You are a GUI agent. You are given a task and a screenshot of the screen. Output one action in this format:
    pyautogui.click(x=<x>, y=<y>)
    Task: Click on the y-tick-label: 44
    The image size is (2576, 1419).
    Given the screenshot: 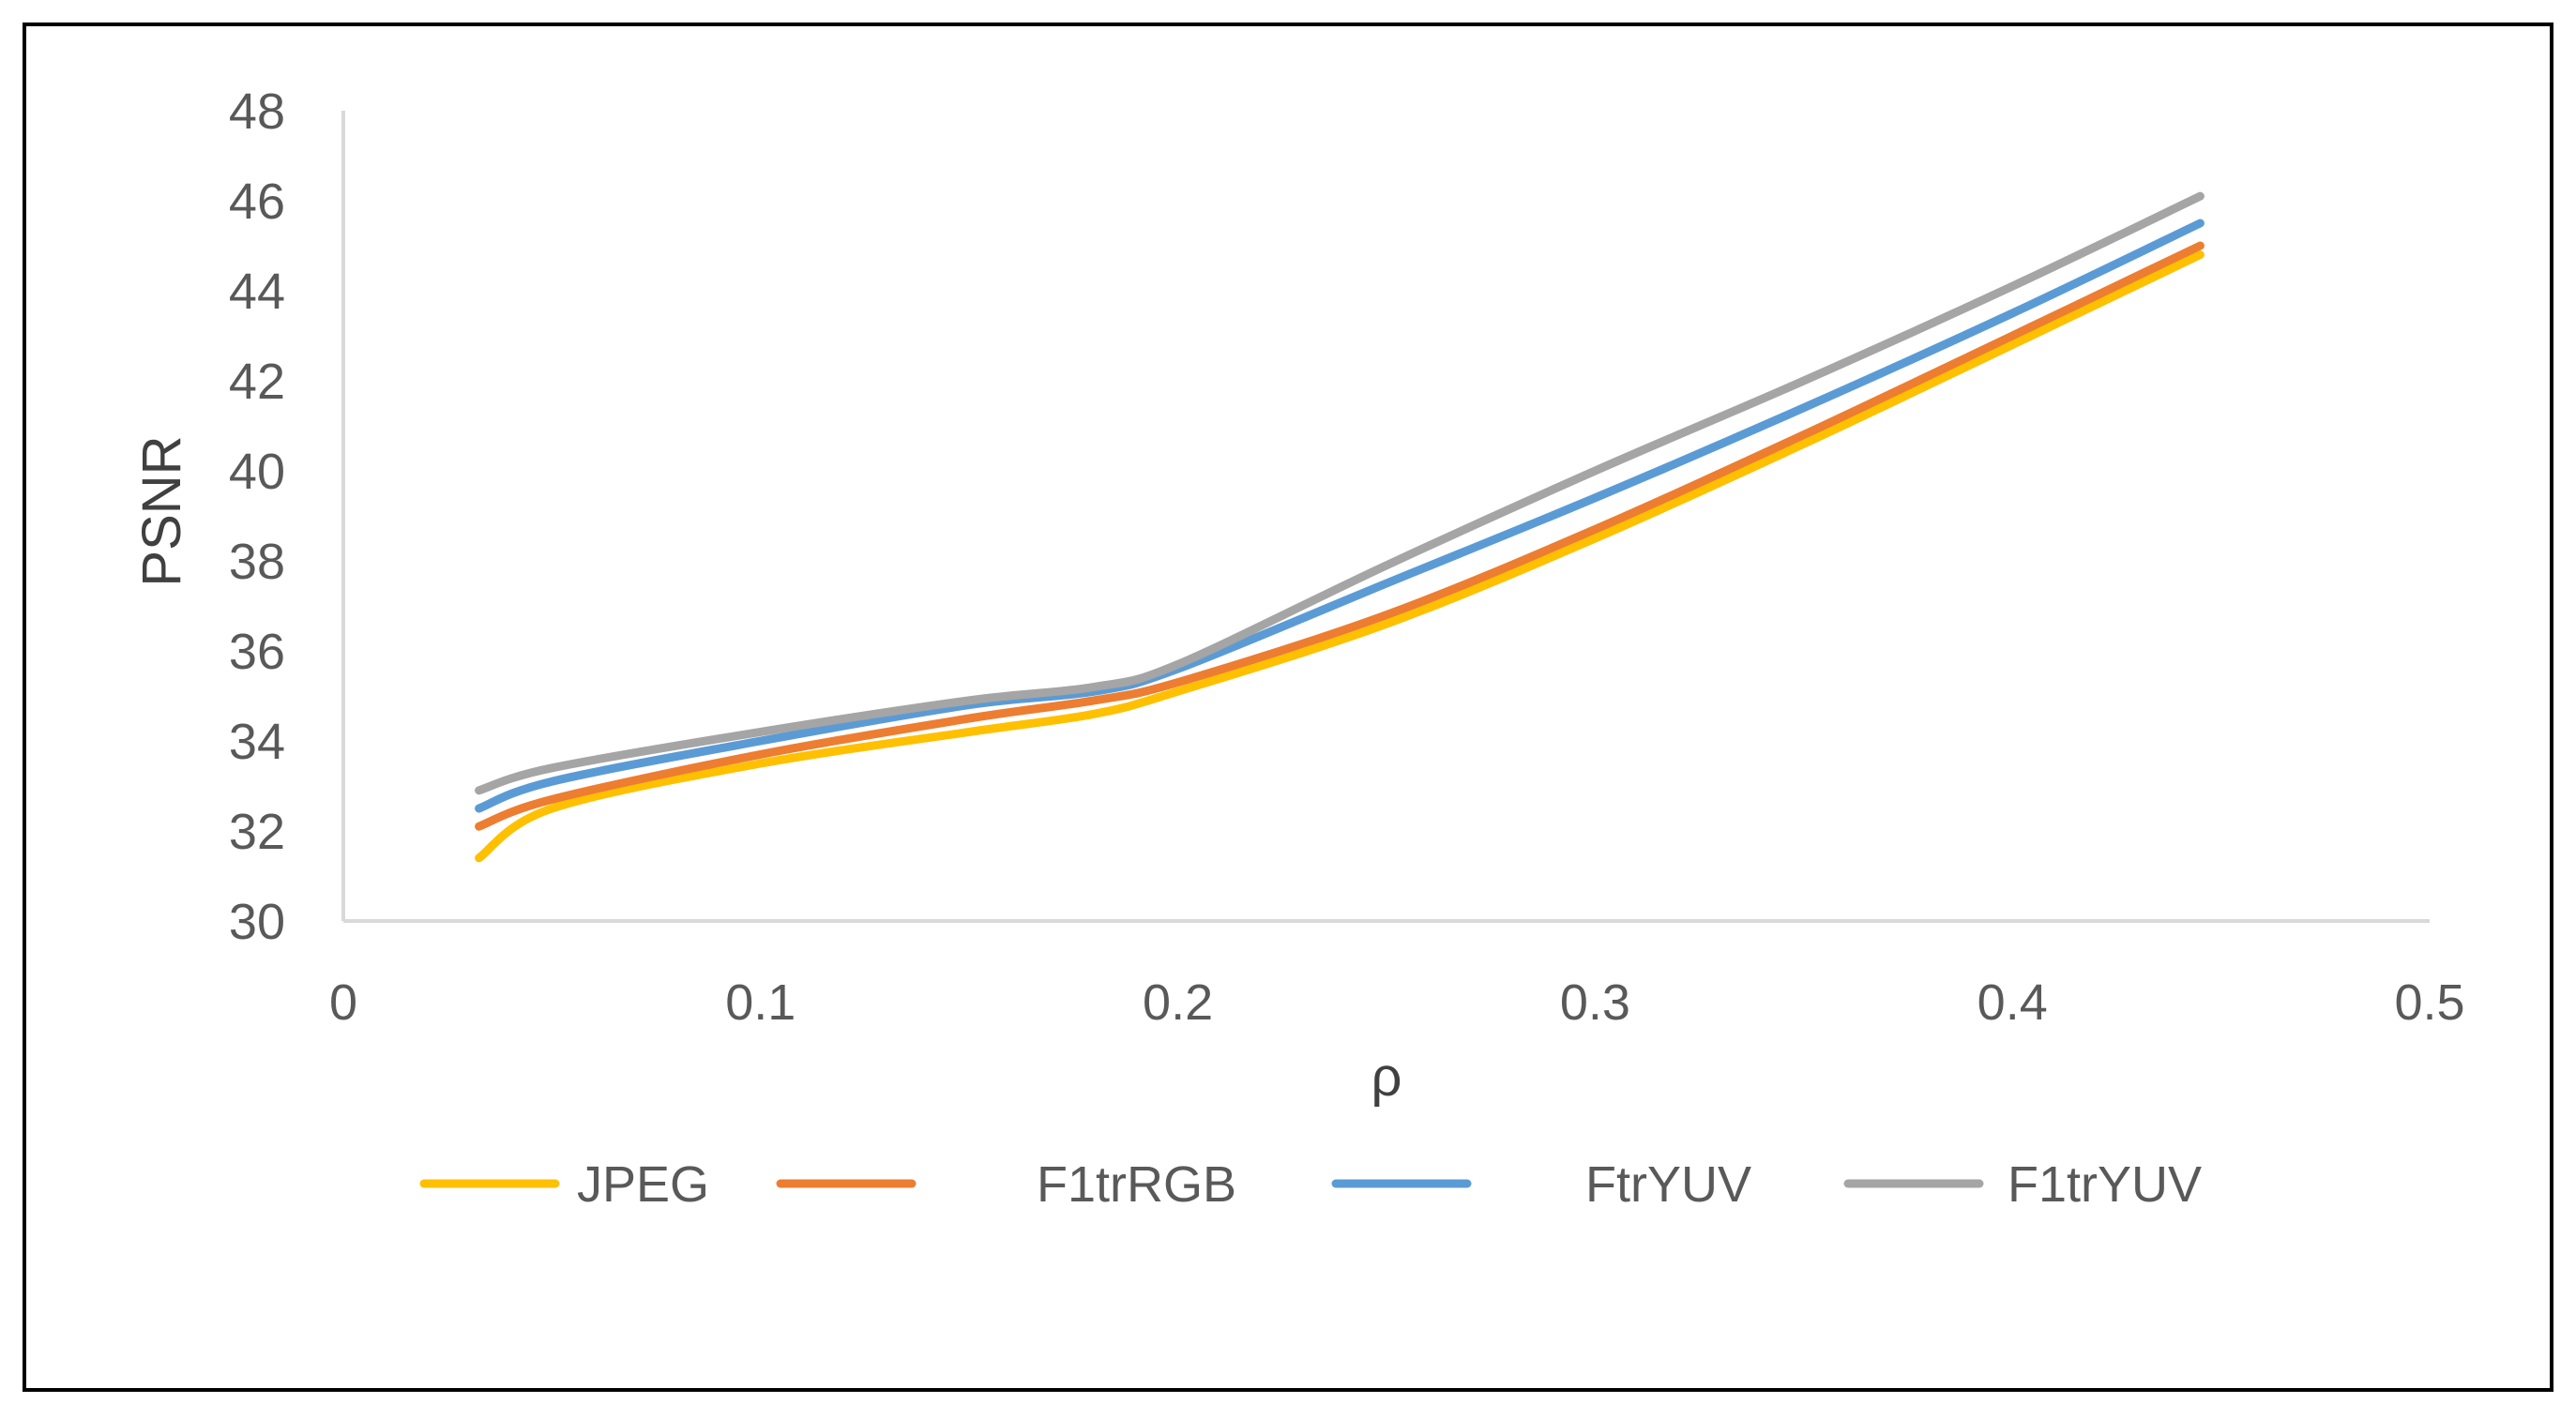 What is the action you would take?
    pyautogui.click(x=257, y=292)
    